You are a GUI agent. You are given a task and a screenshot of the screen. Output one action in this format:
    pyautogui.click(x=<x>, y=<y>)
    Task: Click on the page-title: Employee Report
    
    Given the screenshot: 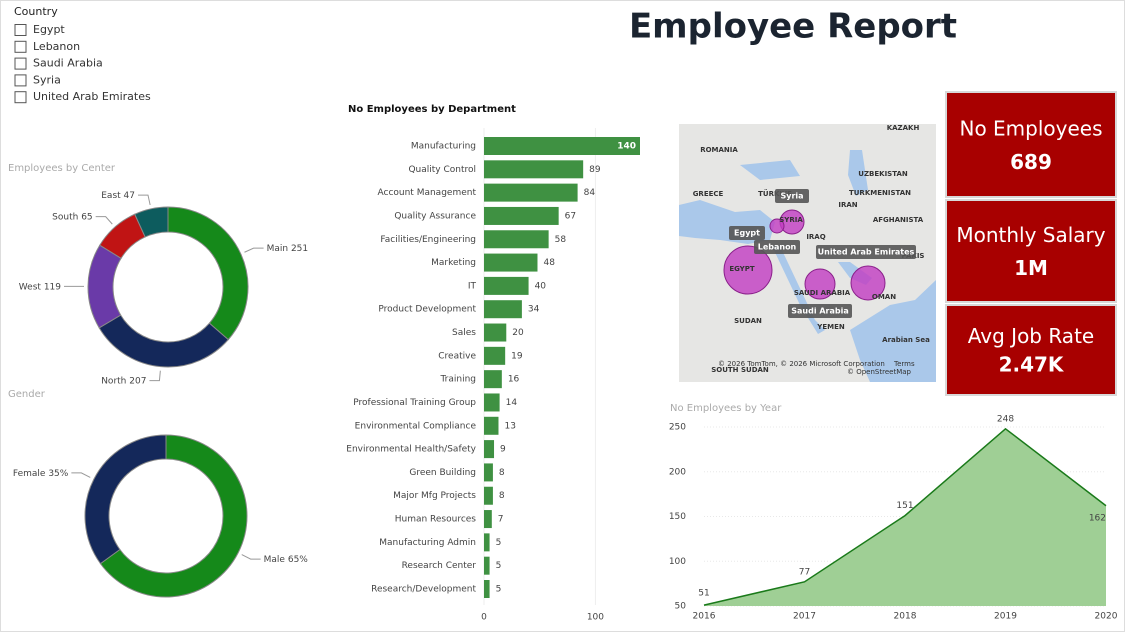 What is the action you would take?
    pyautogui.click(x=793, y=27)
    